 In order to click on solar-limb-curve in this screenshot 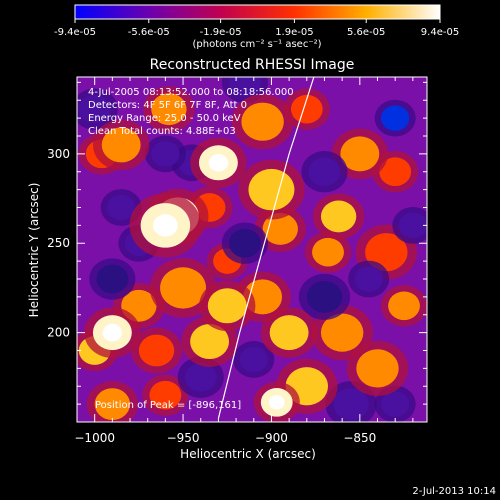, I will do `click(266, 248)`.